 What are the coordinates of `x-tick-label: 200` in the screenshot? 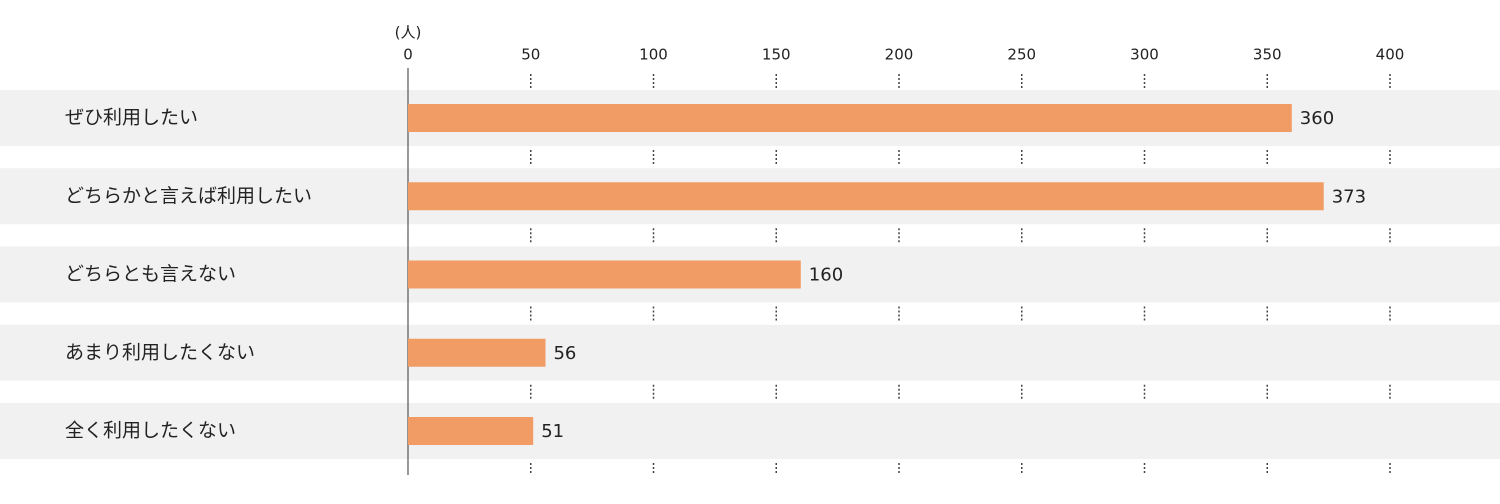 It's located at (899, 55).